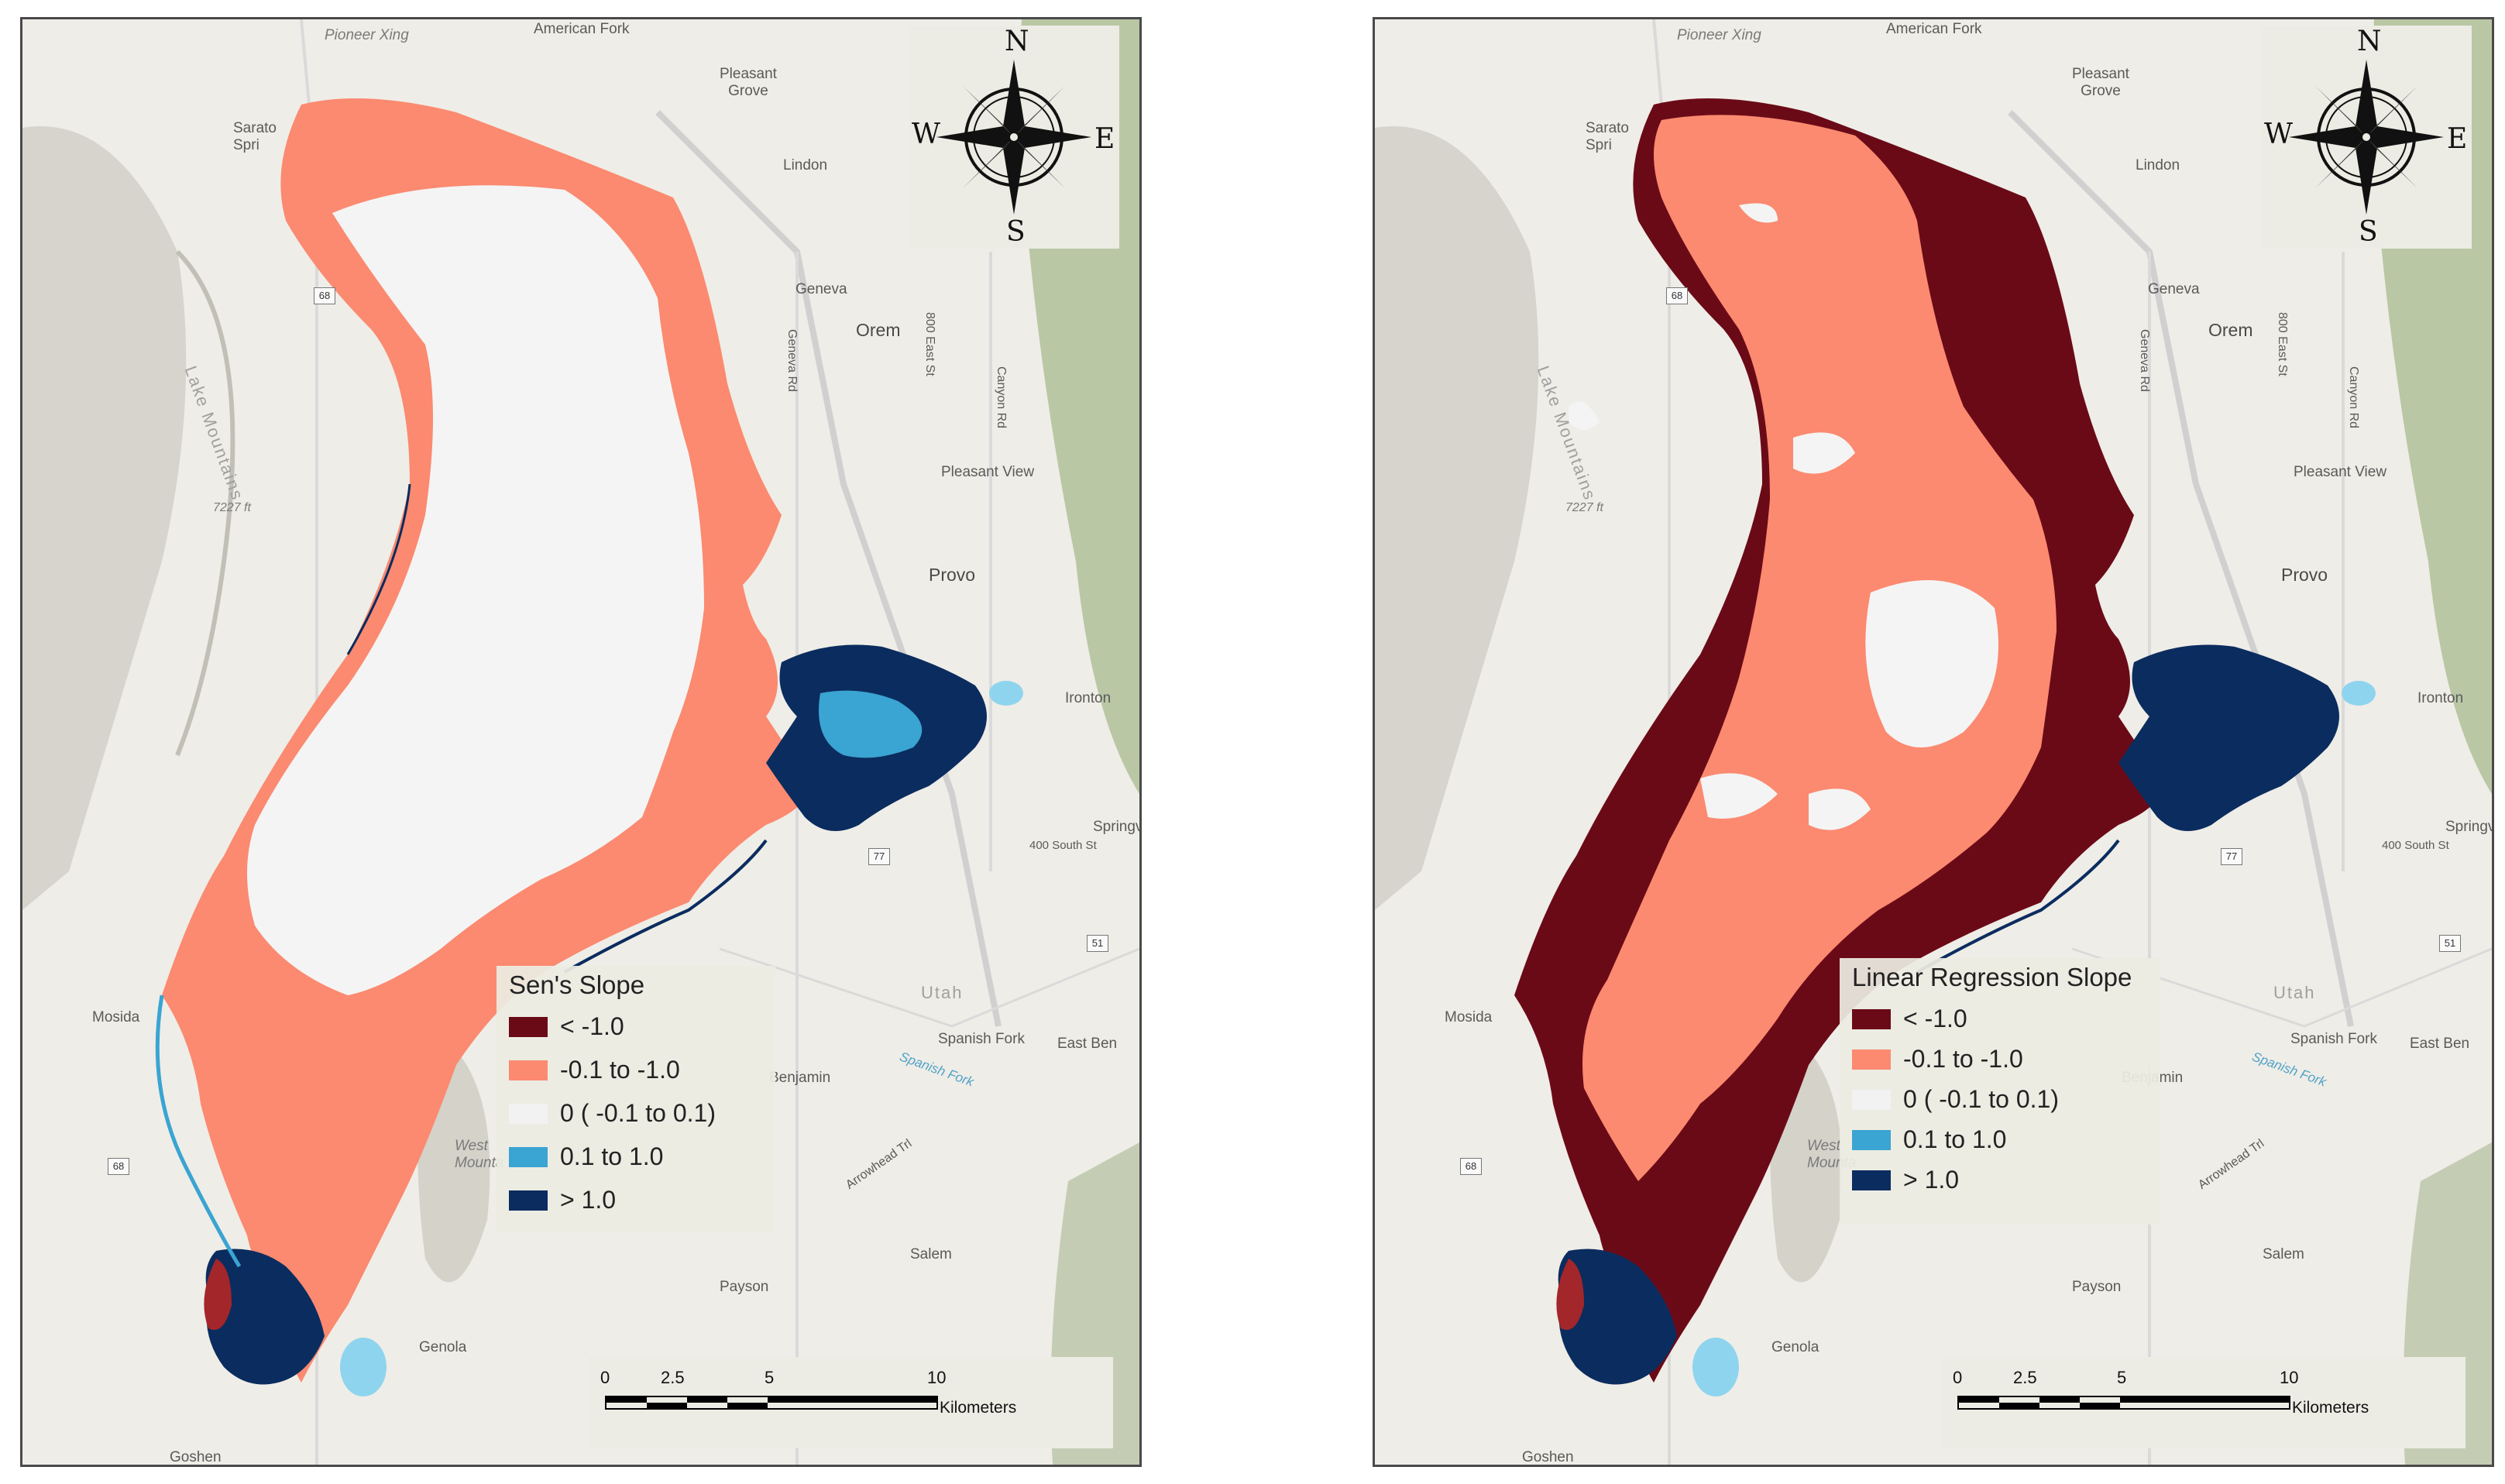 The height and width of the screenshot is (1484, 2505). What do you see at coordinates (1016, 232) in the screenshot?
I see `compass-s: S` at bounding box center [1016, 232].